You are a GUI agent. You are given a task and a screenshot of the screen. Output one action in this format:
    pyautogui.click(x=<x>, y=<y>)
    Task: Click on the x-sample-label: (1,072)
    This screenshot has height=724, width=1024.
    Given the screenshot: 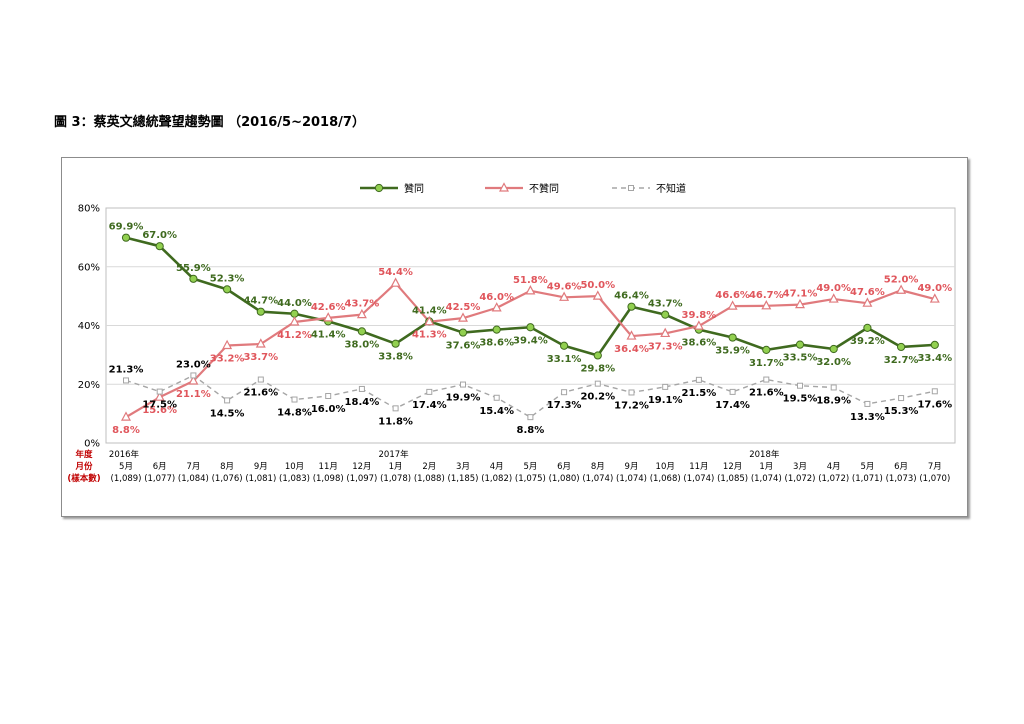 What is the action you would take?
    pyautogui.click(x=800, y=479)
    